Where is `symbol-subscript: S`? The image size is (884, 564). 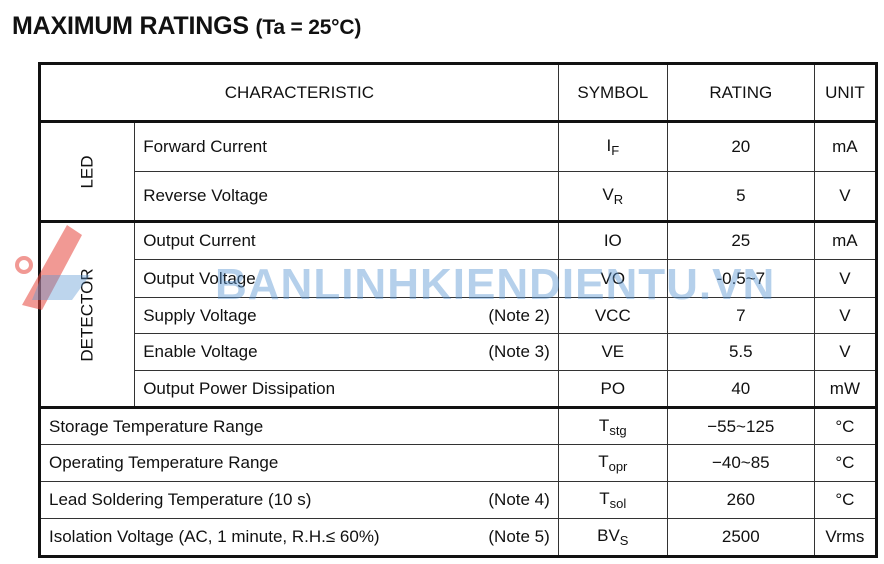
symbol-subscript: S is located at coordinates (624, 540).